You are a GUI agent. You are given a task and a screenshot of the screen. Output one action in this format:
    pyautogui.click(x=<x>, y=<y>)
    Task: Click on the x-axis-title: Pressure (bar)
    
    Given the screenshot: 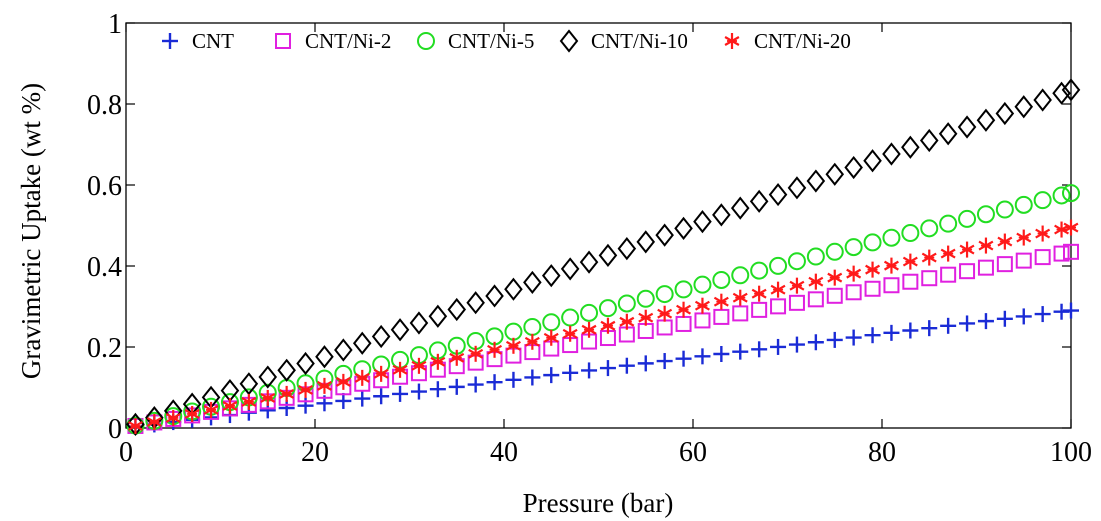 What is the action you would take?
    pyautogui.click(x=598, y=503)
    